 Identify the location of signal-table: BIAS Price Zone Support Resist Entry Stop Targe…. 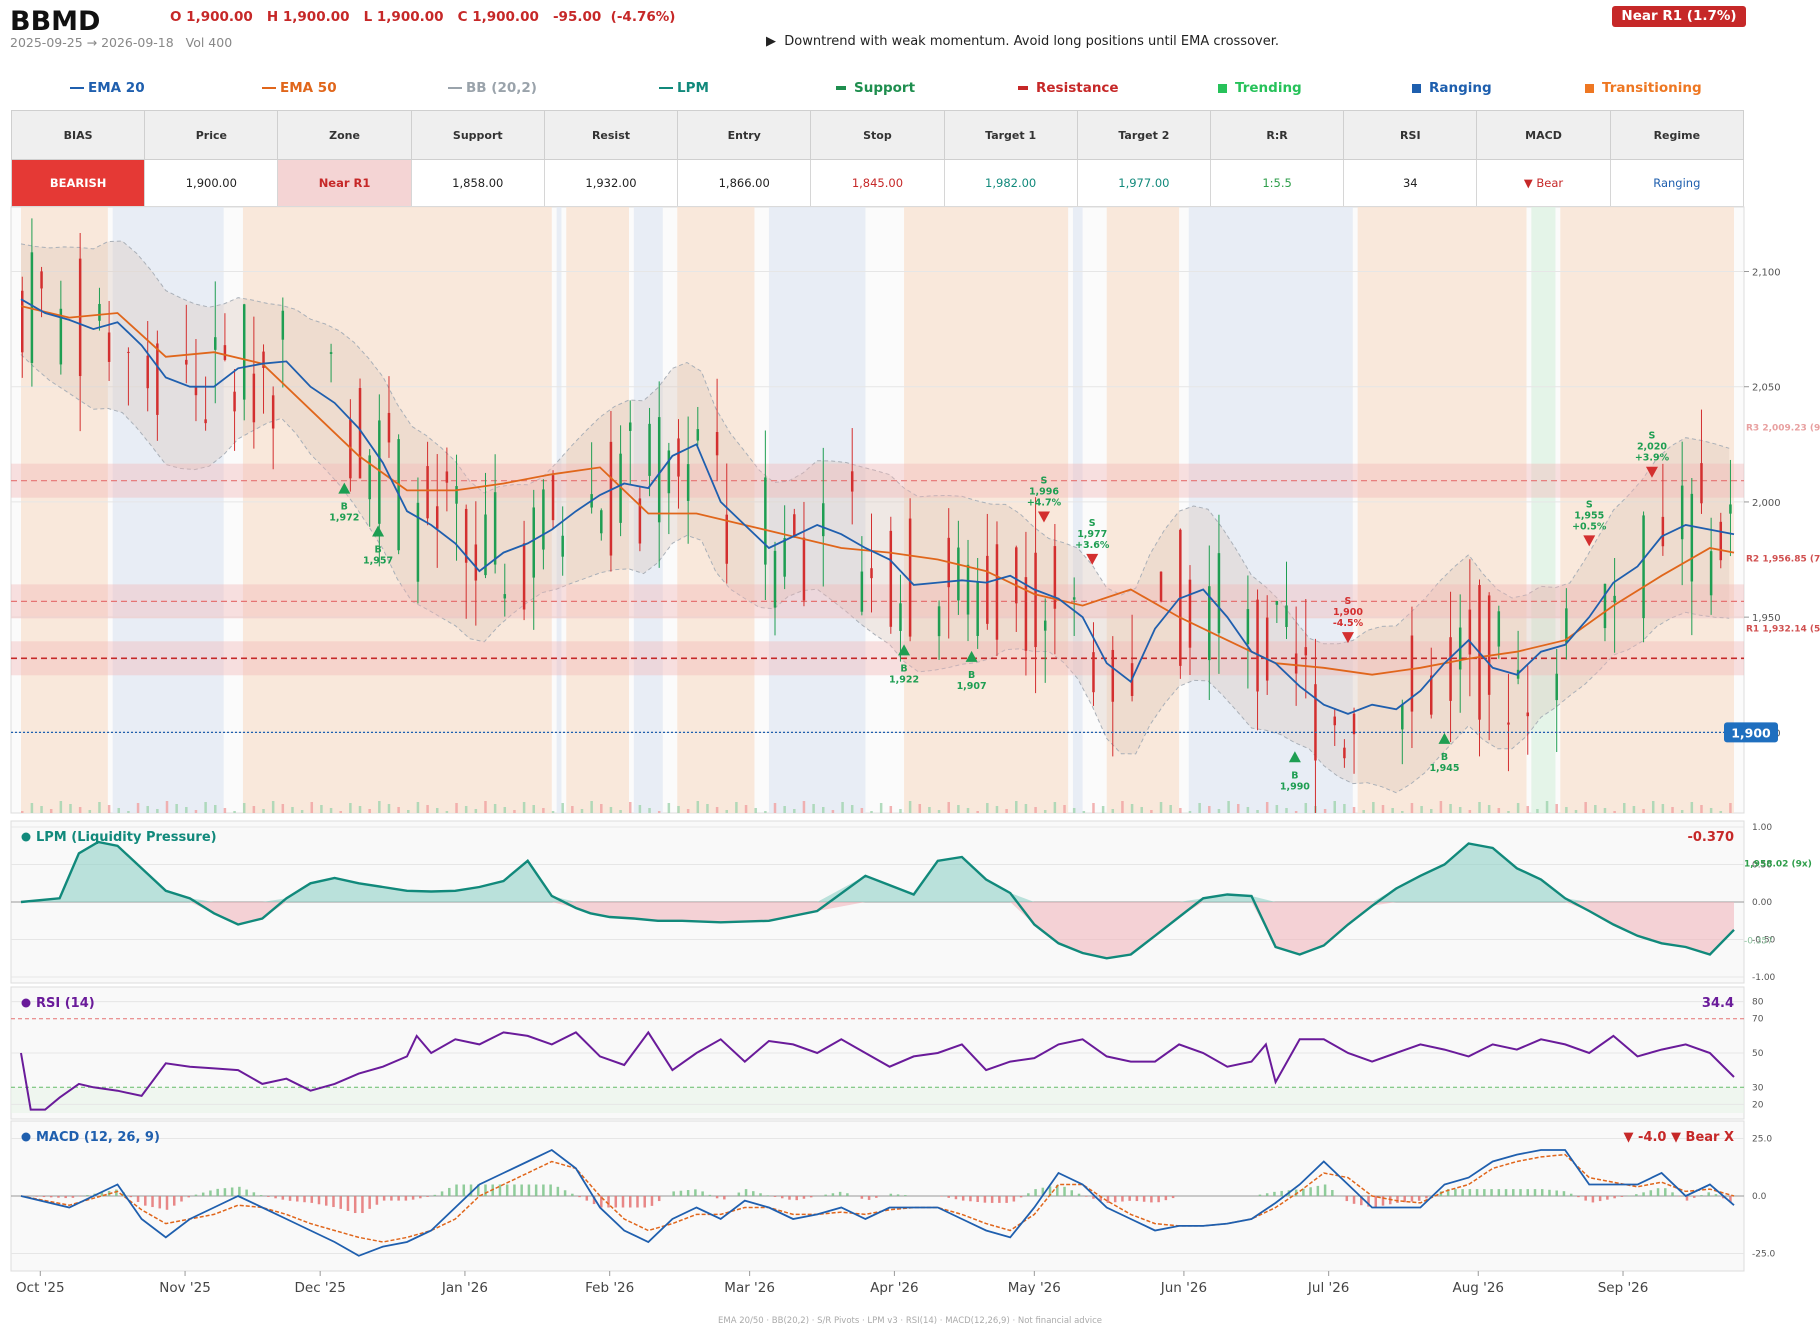
(877, 158).